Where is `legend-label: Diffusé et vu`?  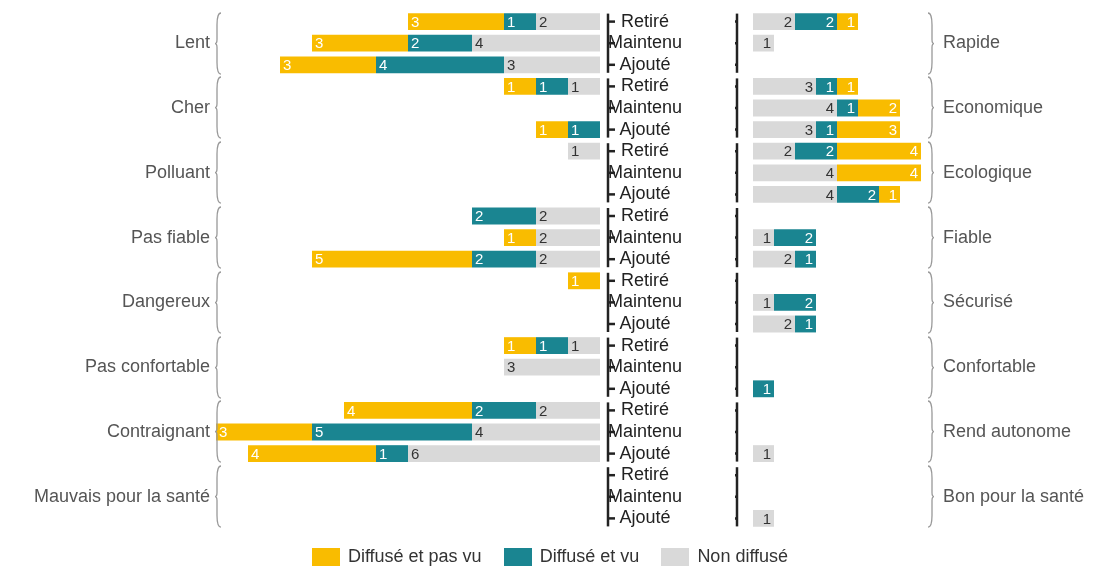 legend-label: Diffusé et vu is located at coordinates (589, 556).